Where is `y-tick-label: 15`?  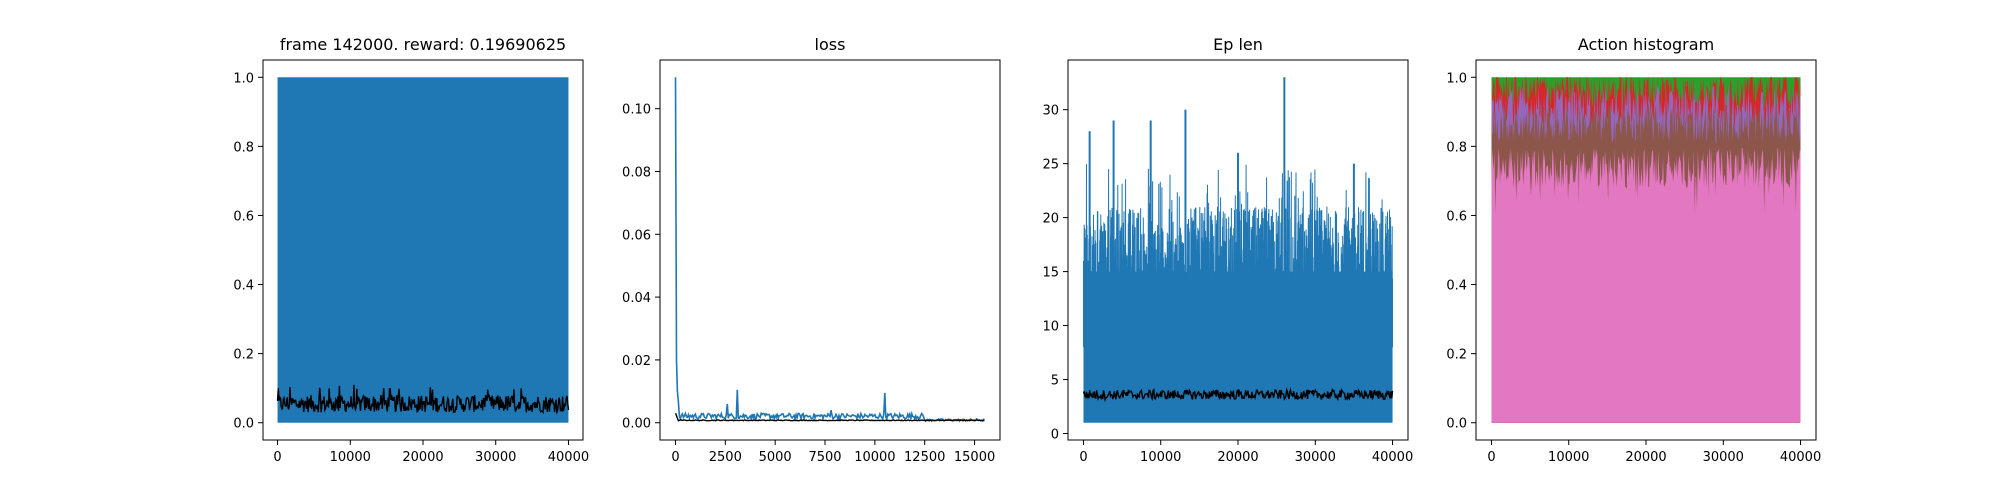
y-tick-label: 15 is located at coordinates (1050, 273).